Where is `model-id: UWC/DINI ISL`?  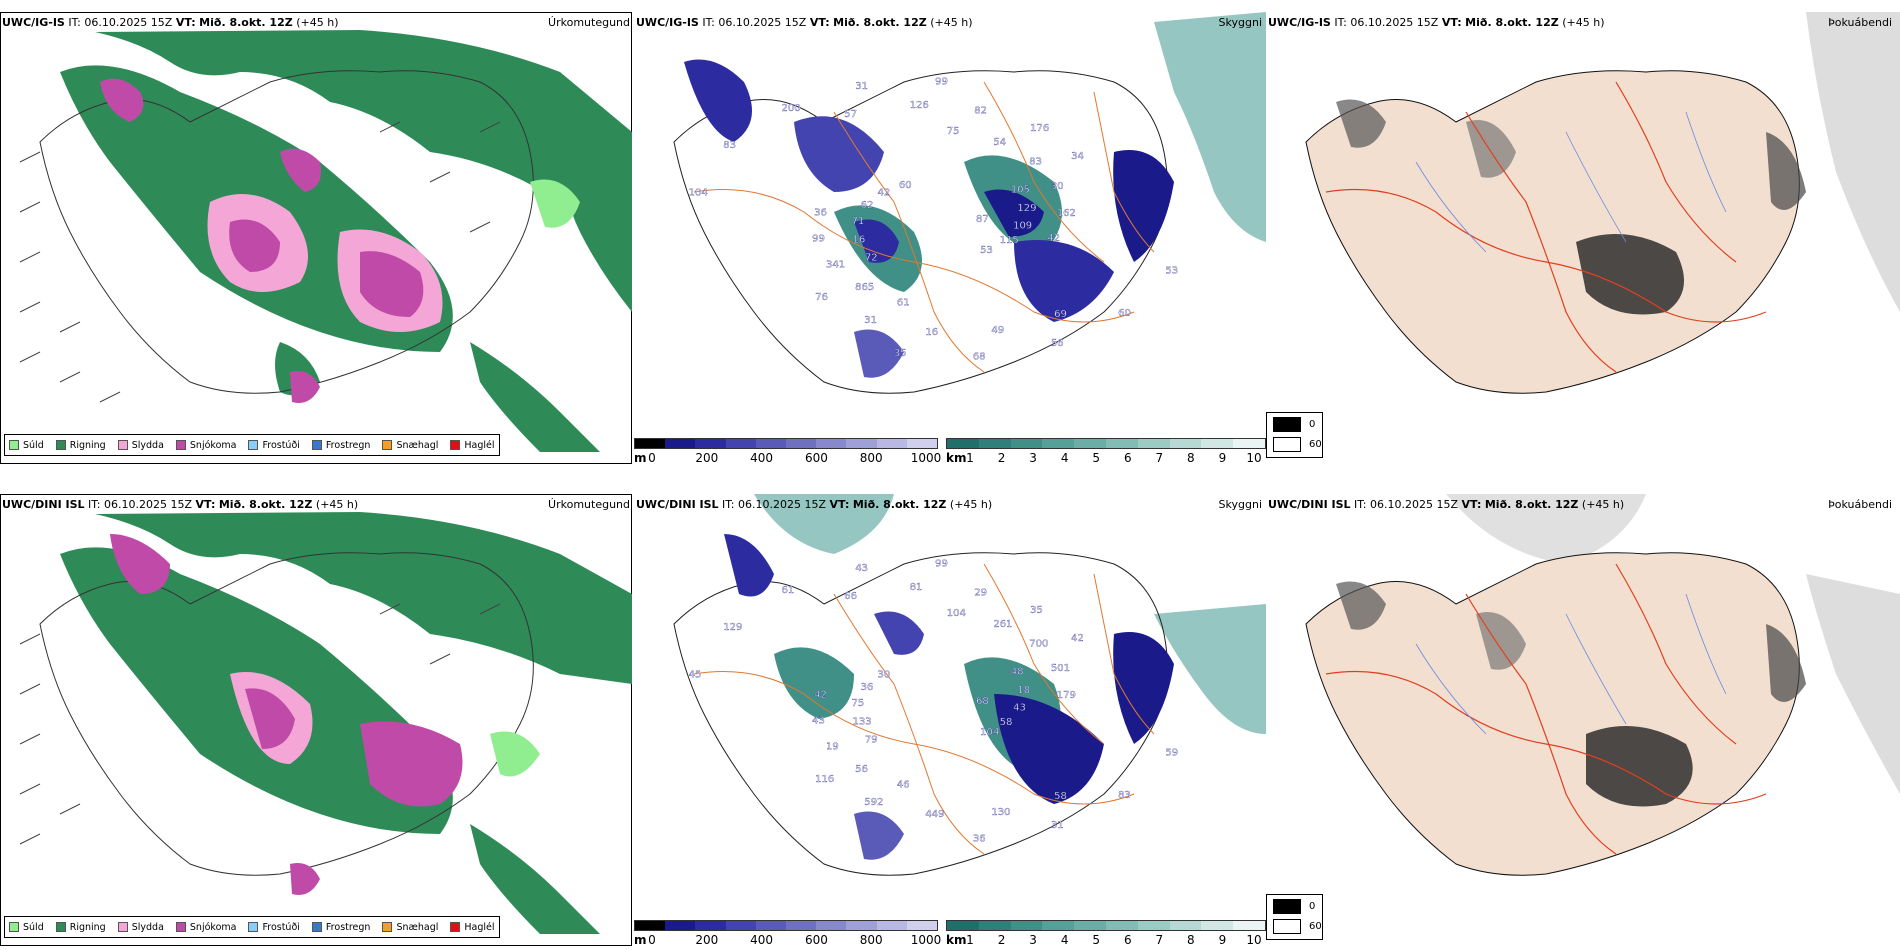
model-id: UWC/DINI ISL is located at coordinates (677, 504).